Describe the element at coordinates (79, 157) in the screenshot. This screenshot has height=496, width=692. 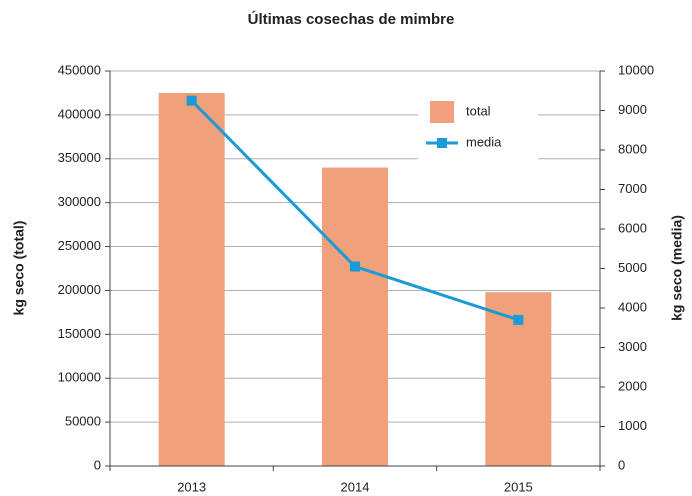
I see `y-tick-label: 350000` at that location.